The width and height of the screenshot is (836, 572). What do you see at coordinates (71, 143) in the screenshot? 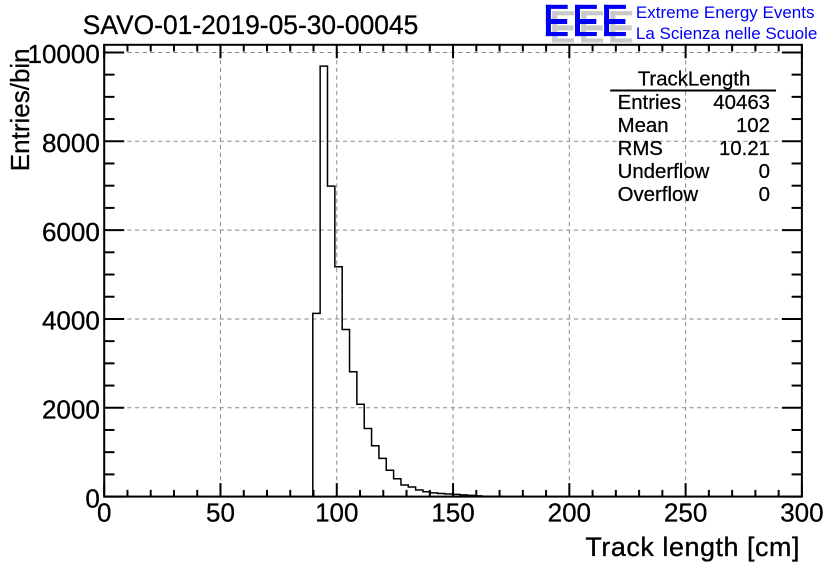
I see `svg-text: 8000` at bounding box center [71, 143].